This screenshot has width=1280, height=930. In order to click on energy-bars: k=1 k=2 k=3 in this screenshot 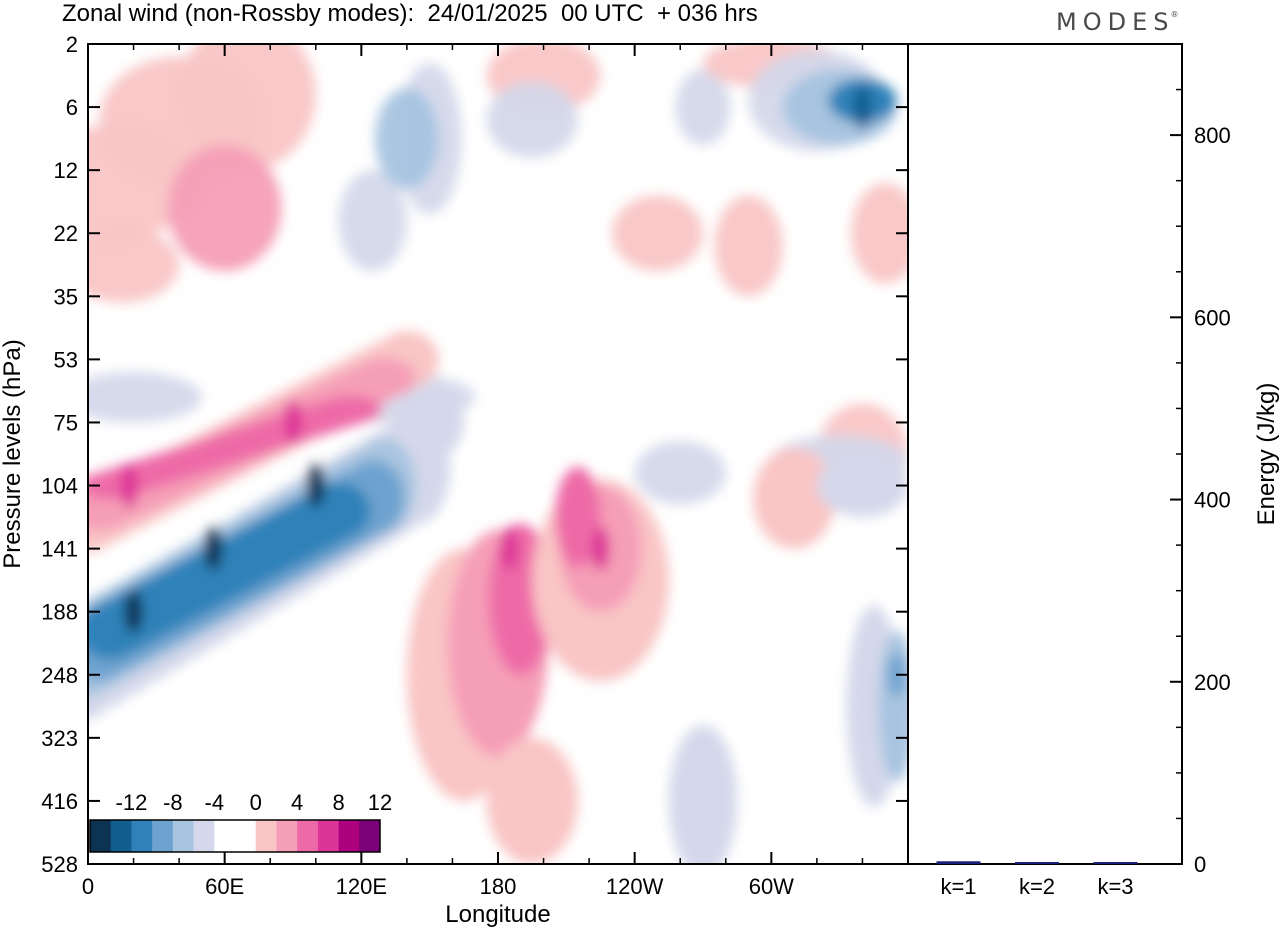, I will do `click(1037, 880)`.